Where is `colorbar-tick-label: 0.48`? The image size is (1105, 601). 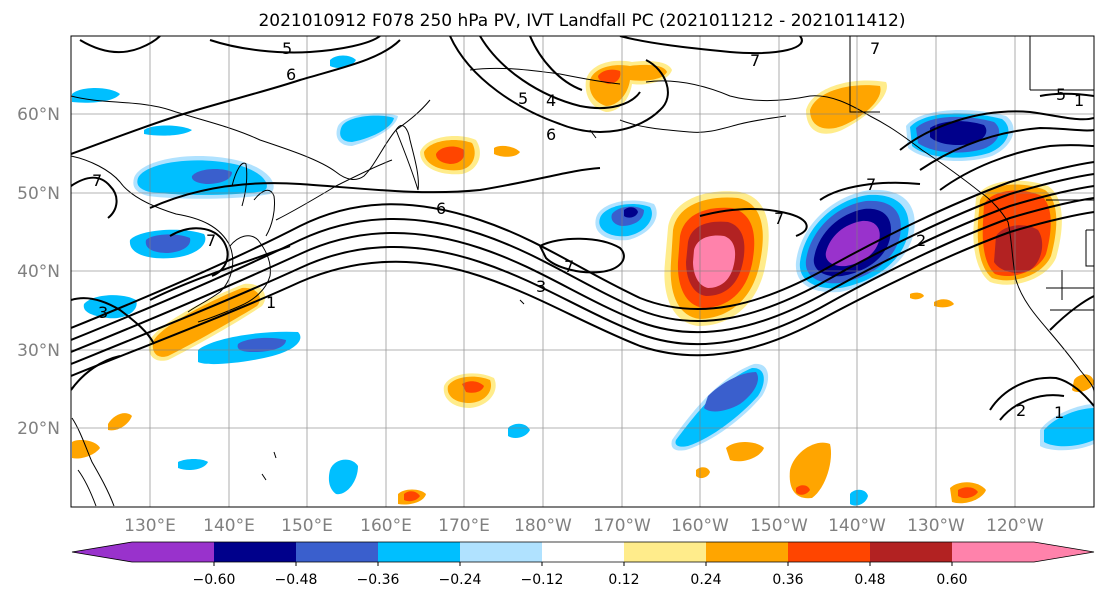
colorbar-tick-label: 0.48 is located at coordinates (869, 580).